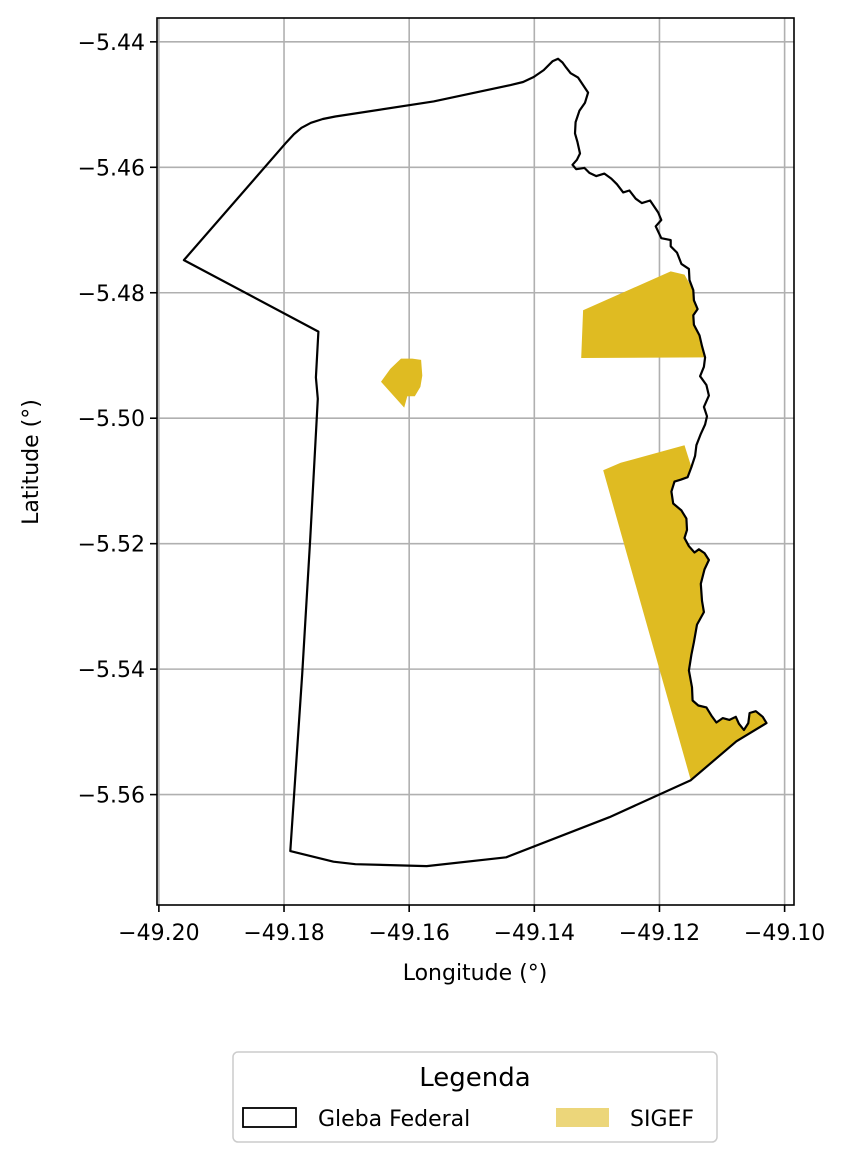  What do you see at coordinates (31, 462) in the screenshot?
I see `y-axis-title: Latitude (°)` at bounding box center [31, 462].